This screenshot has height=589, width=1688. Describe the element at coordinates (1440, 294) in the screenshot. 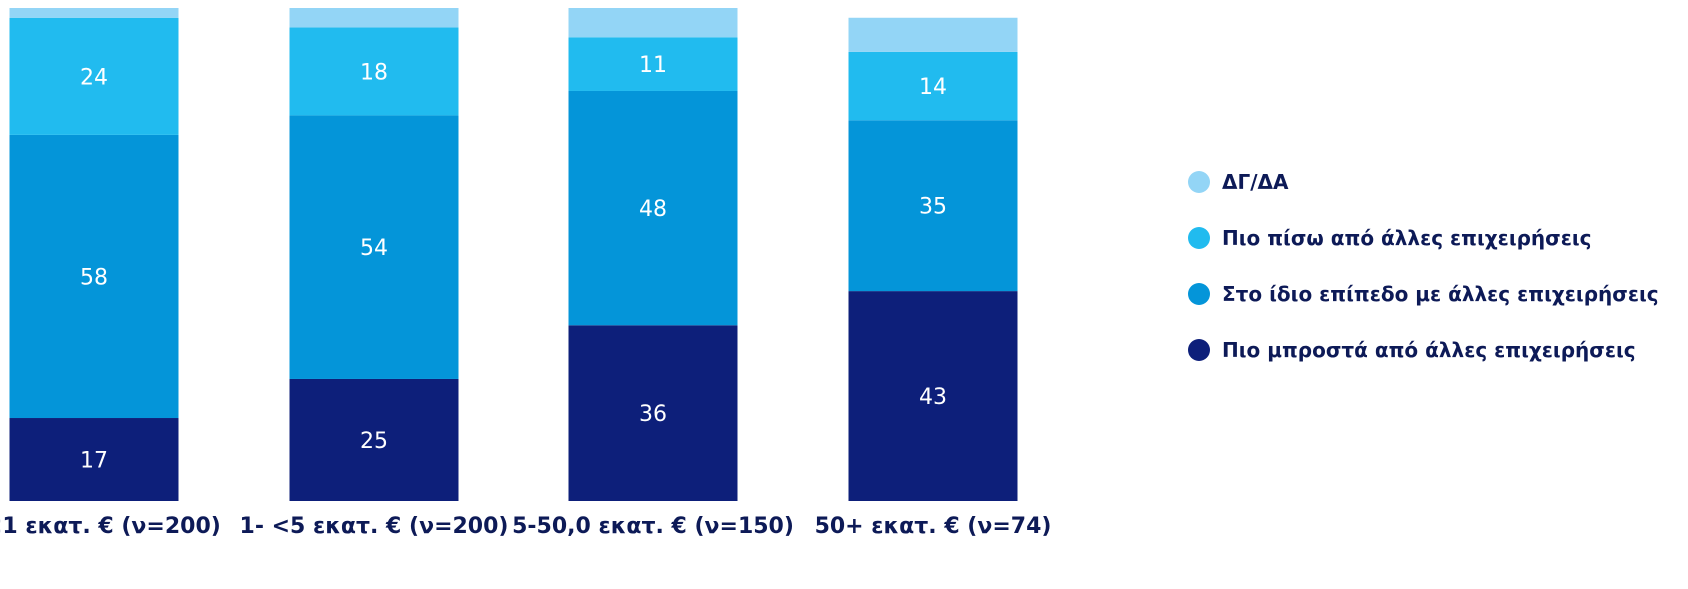

I see `legend-label: Στο ίδιο επίπεδο με άλλες επιχειρήσεις` at that location.